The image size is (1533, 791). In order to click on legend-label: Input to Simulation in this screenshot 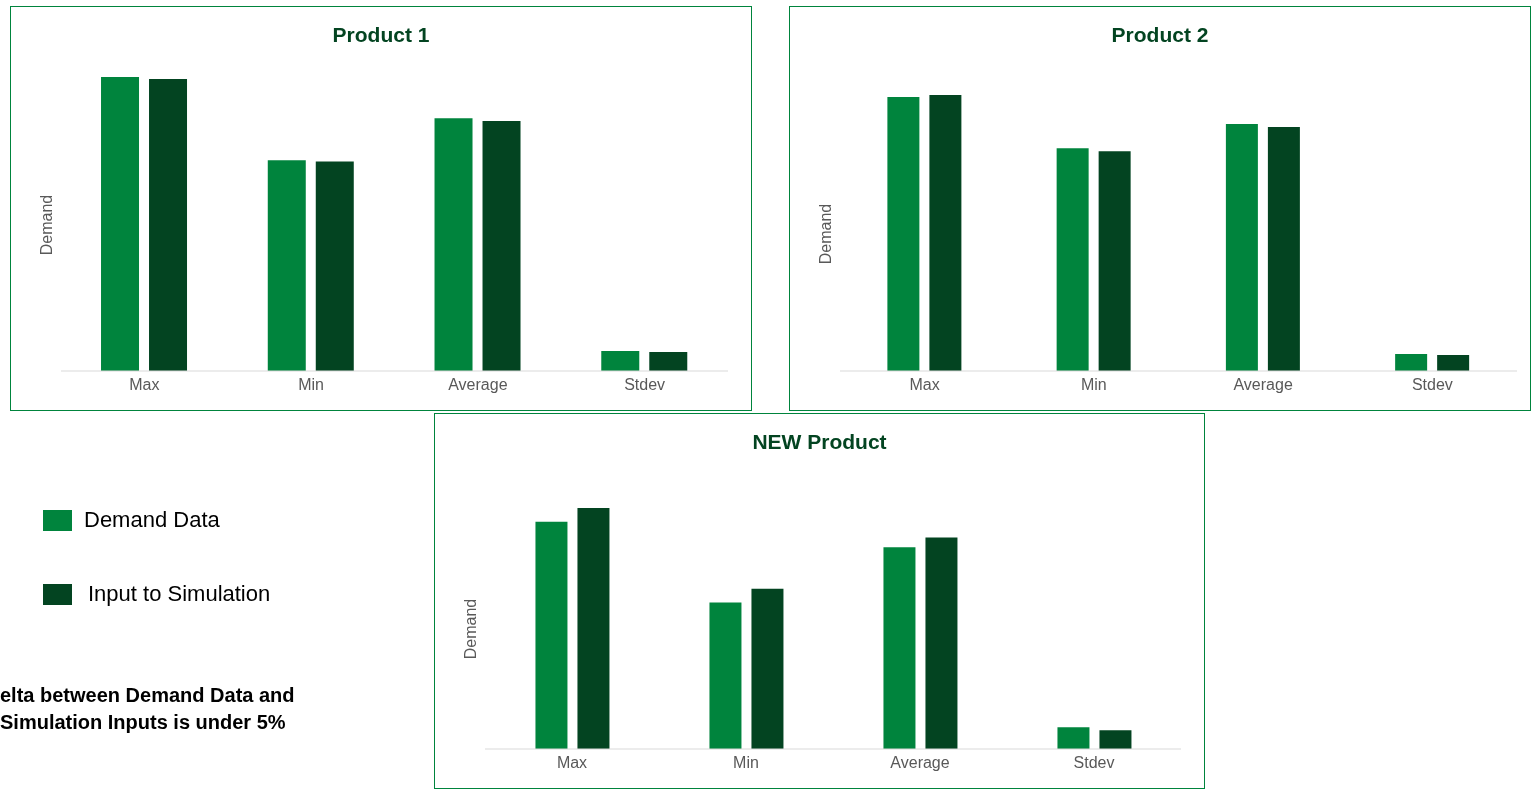, I will do `click(179, 594)`.